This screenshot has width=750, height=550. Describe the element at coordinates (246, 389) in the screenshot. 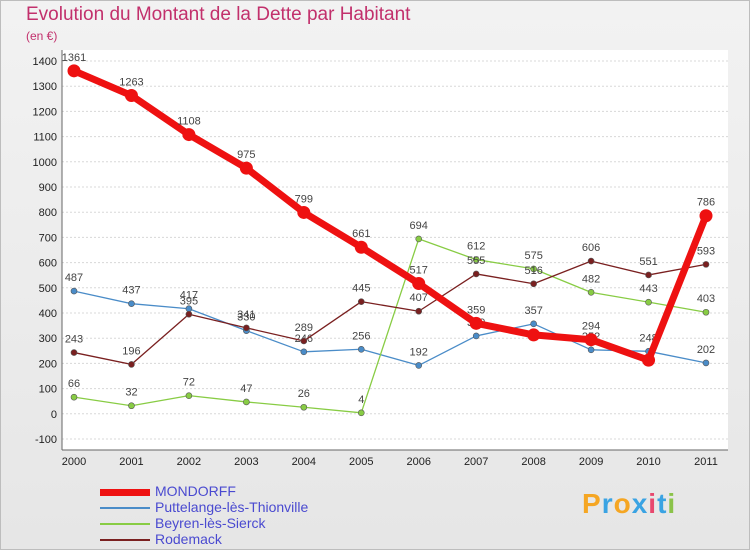

I see `data-label: 47` at that location.